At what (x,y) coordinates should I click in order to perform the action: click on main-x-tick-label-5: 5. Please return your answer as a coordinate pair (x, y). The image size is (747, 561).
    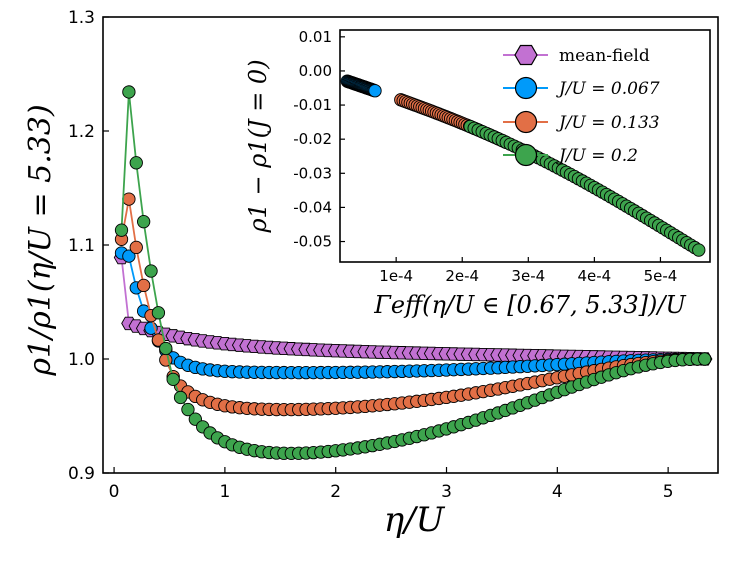
    Looking at the image, I should click on (668, 492).